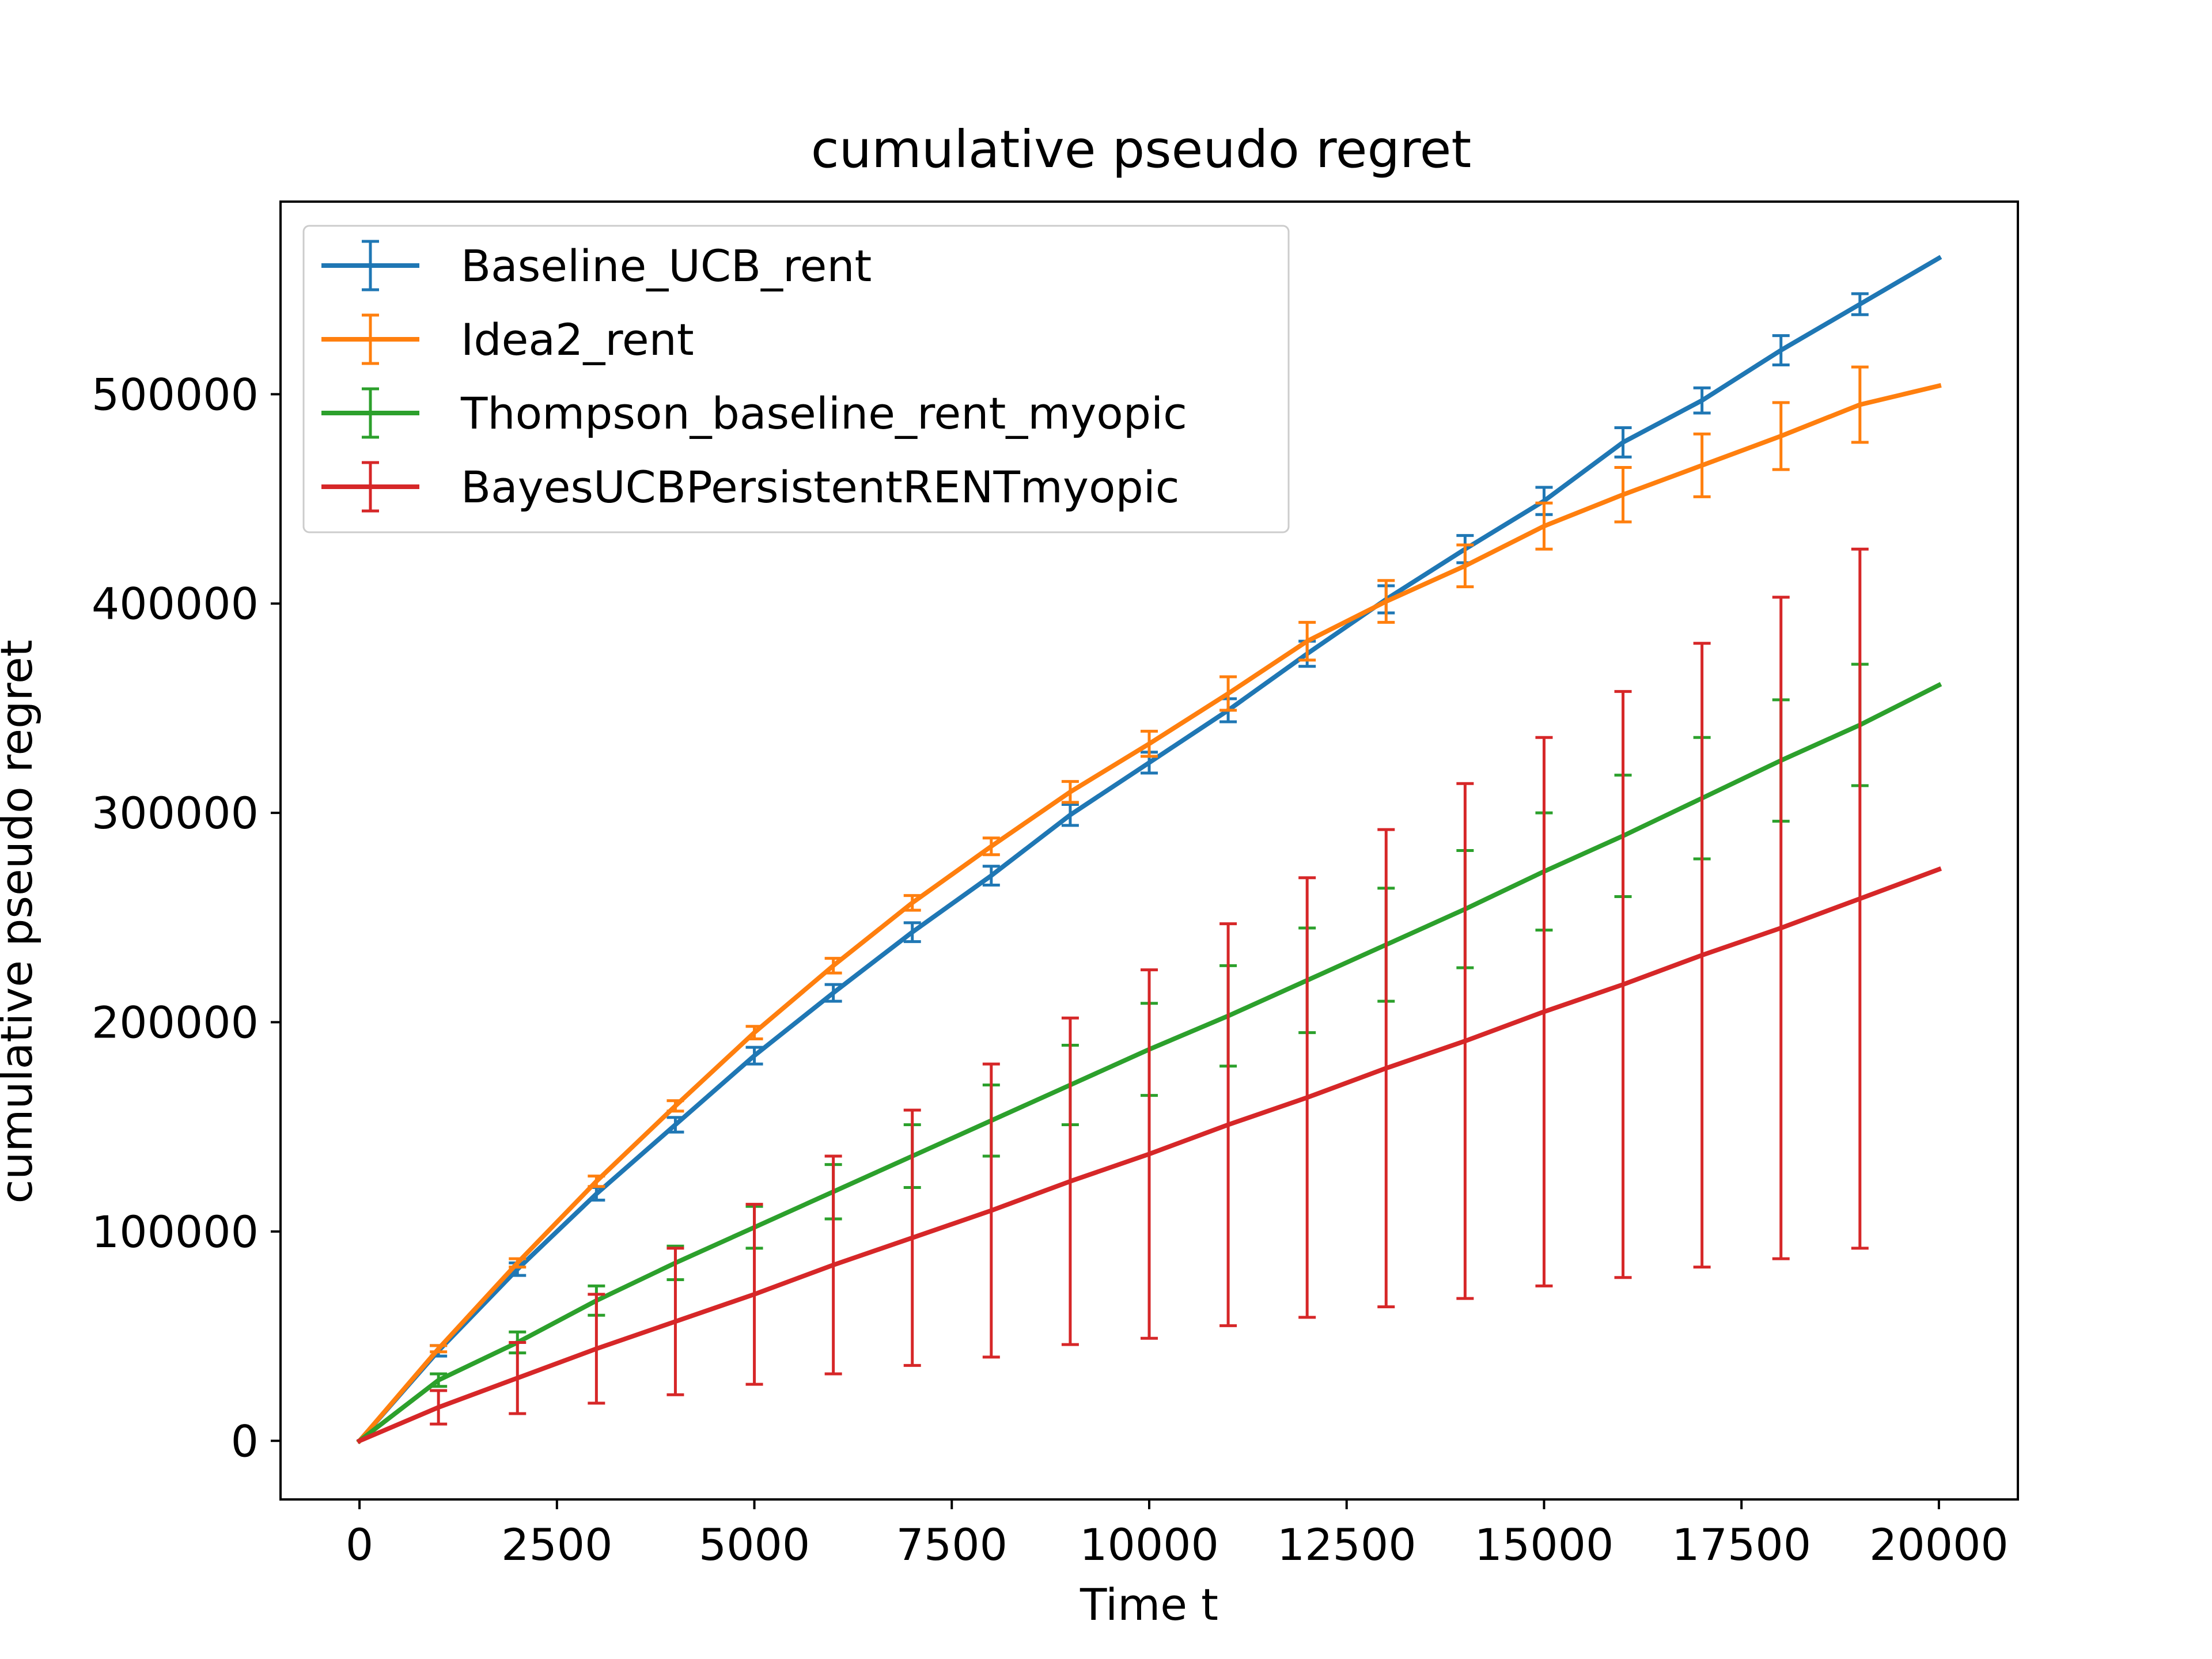 The image size is (2212, 1659). What do you see at coordinates (1149, 1544) in the screenshot?
I see `x-tick-label: 10000` at bounding box center [1149, 1544].